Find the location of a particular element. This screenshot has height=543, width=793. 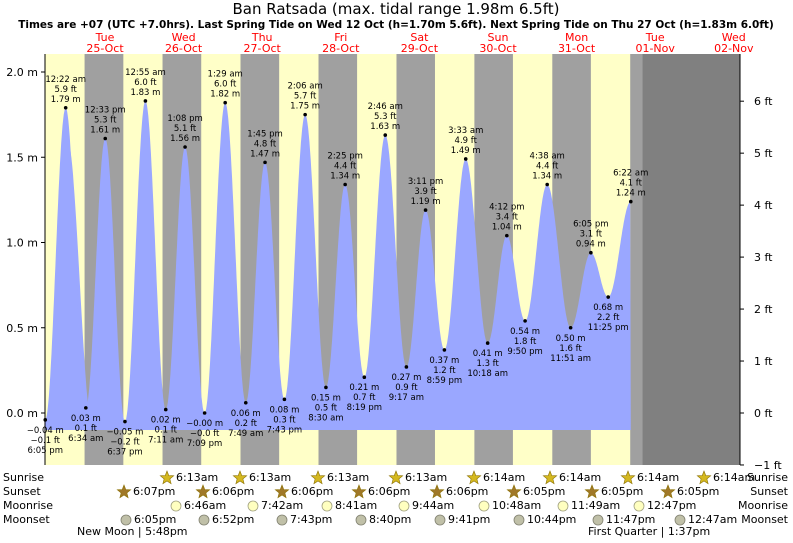

tide-time: 2:46 am is located at coordinates (385, 107).